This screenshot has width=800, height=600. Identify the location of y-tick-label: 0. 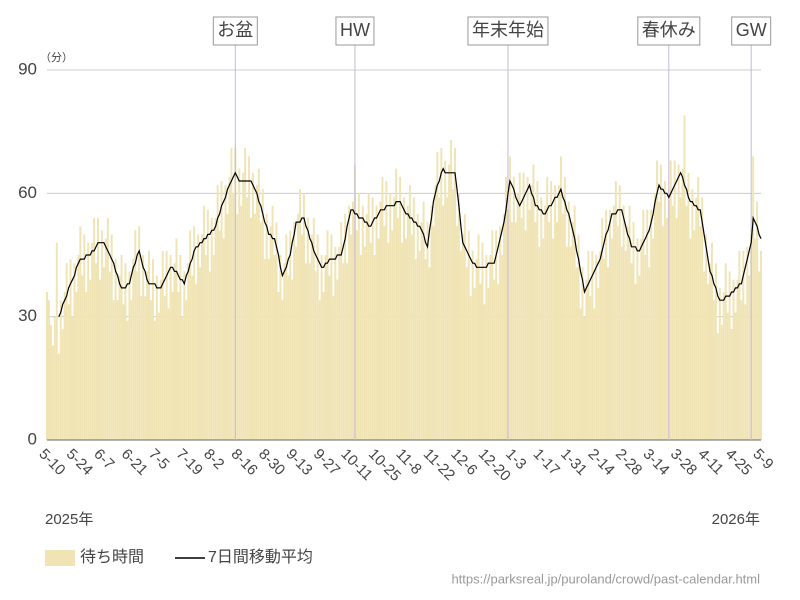
(32, 438).